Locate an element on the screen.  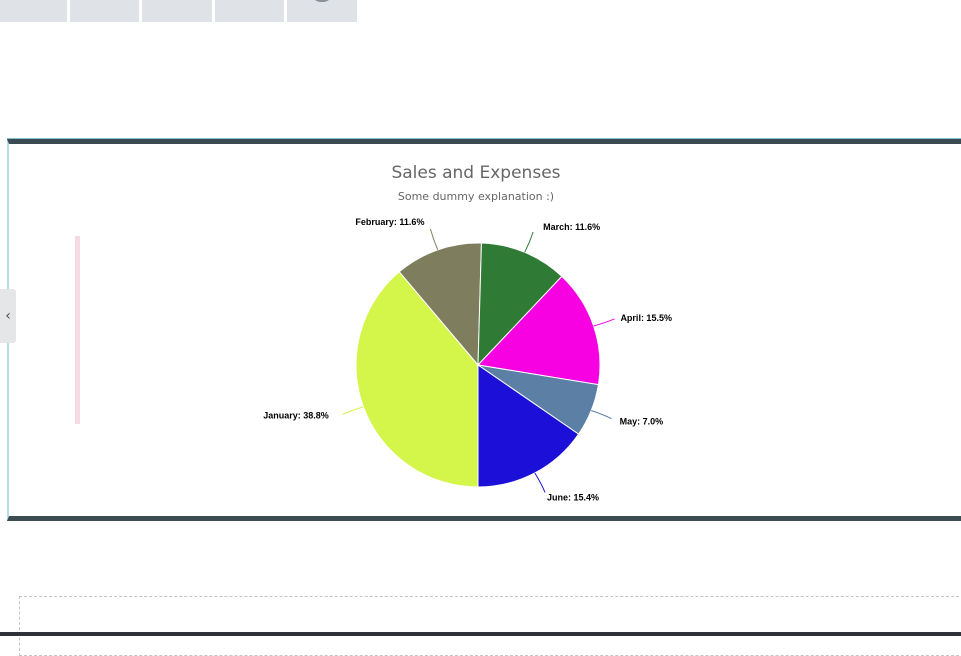
chart-title: Sales and Expenses is located at coordinates (476, 173).